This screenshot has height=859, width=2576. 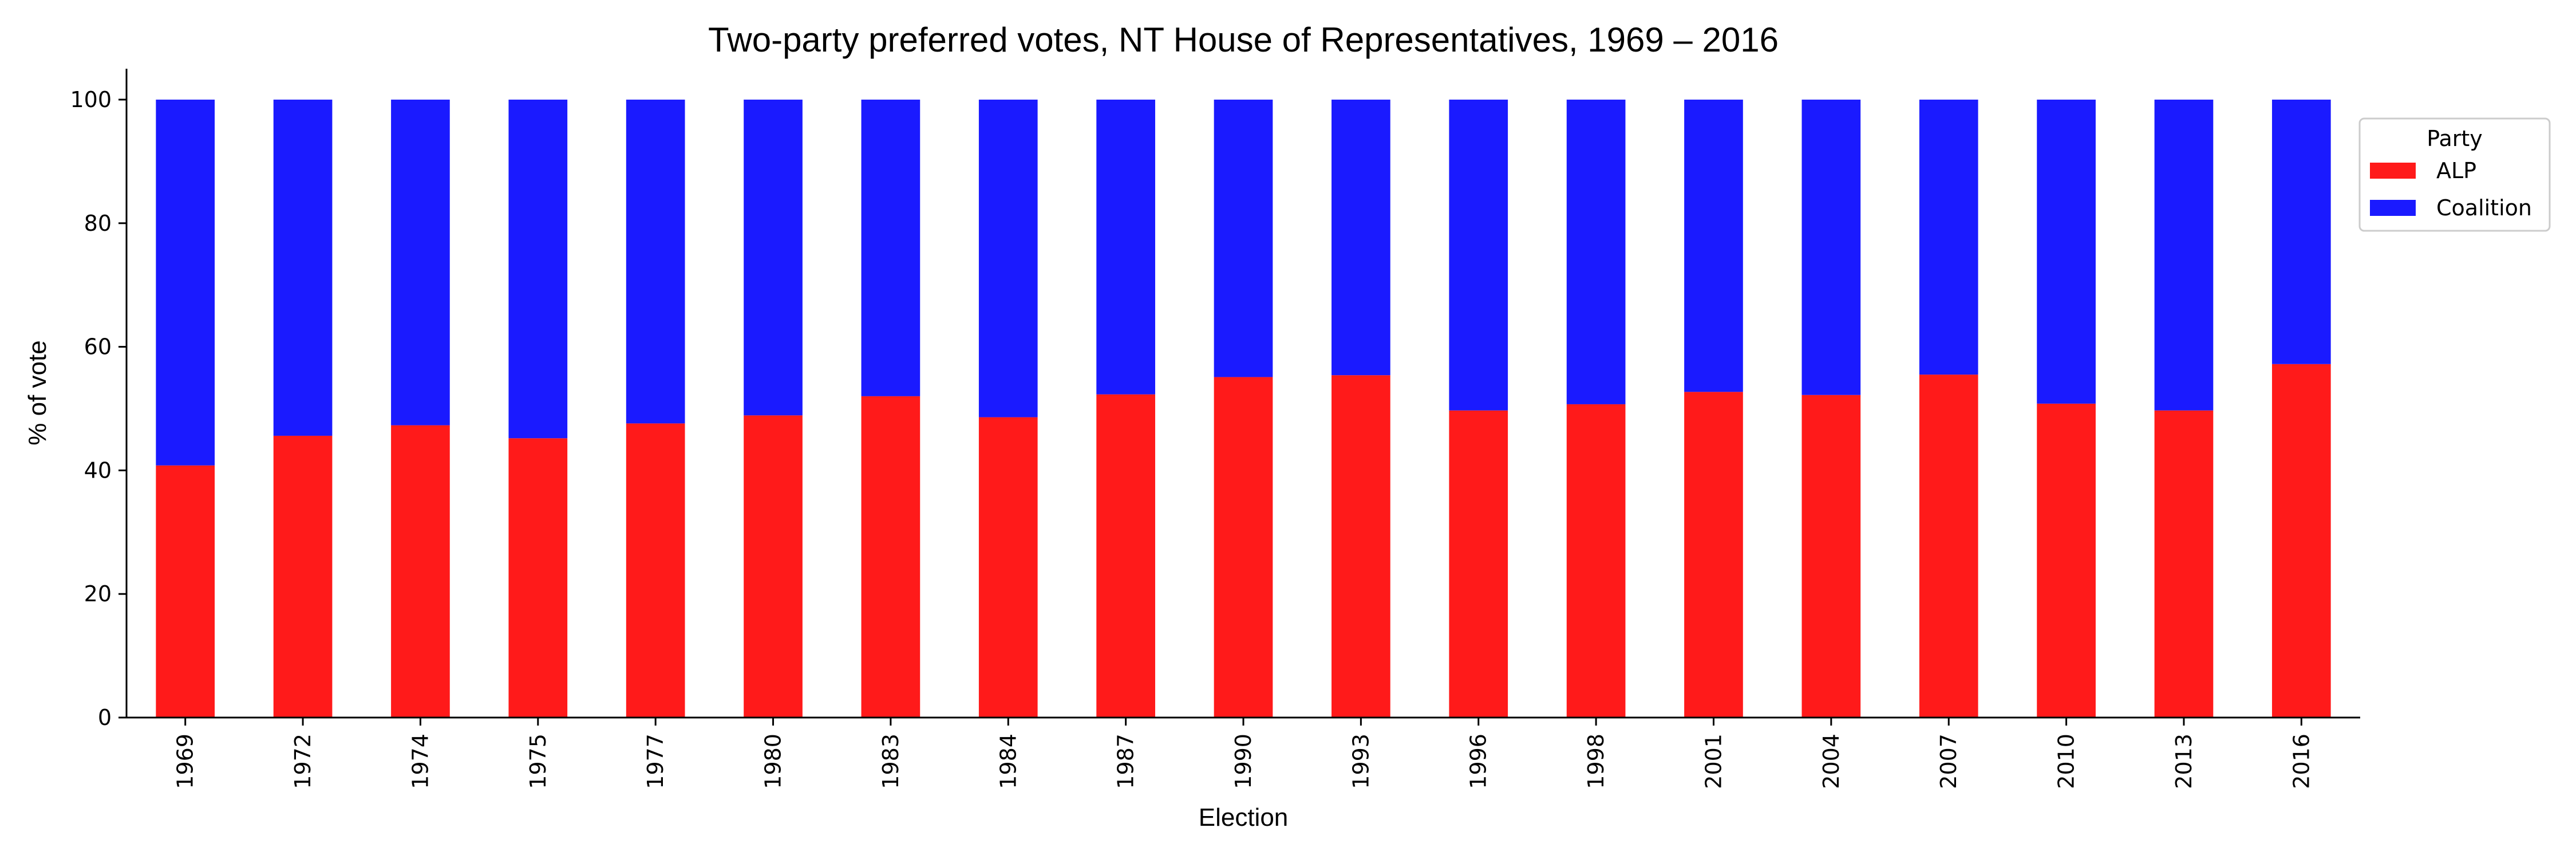 I want to click on bar-alp-2010, so click(x=2066, y=561).